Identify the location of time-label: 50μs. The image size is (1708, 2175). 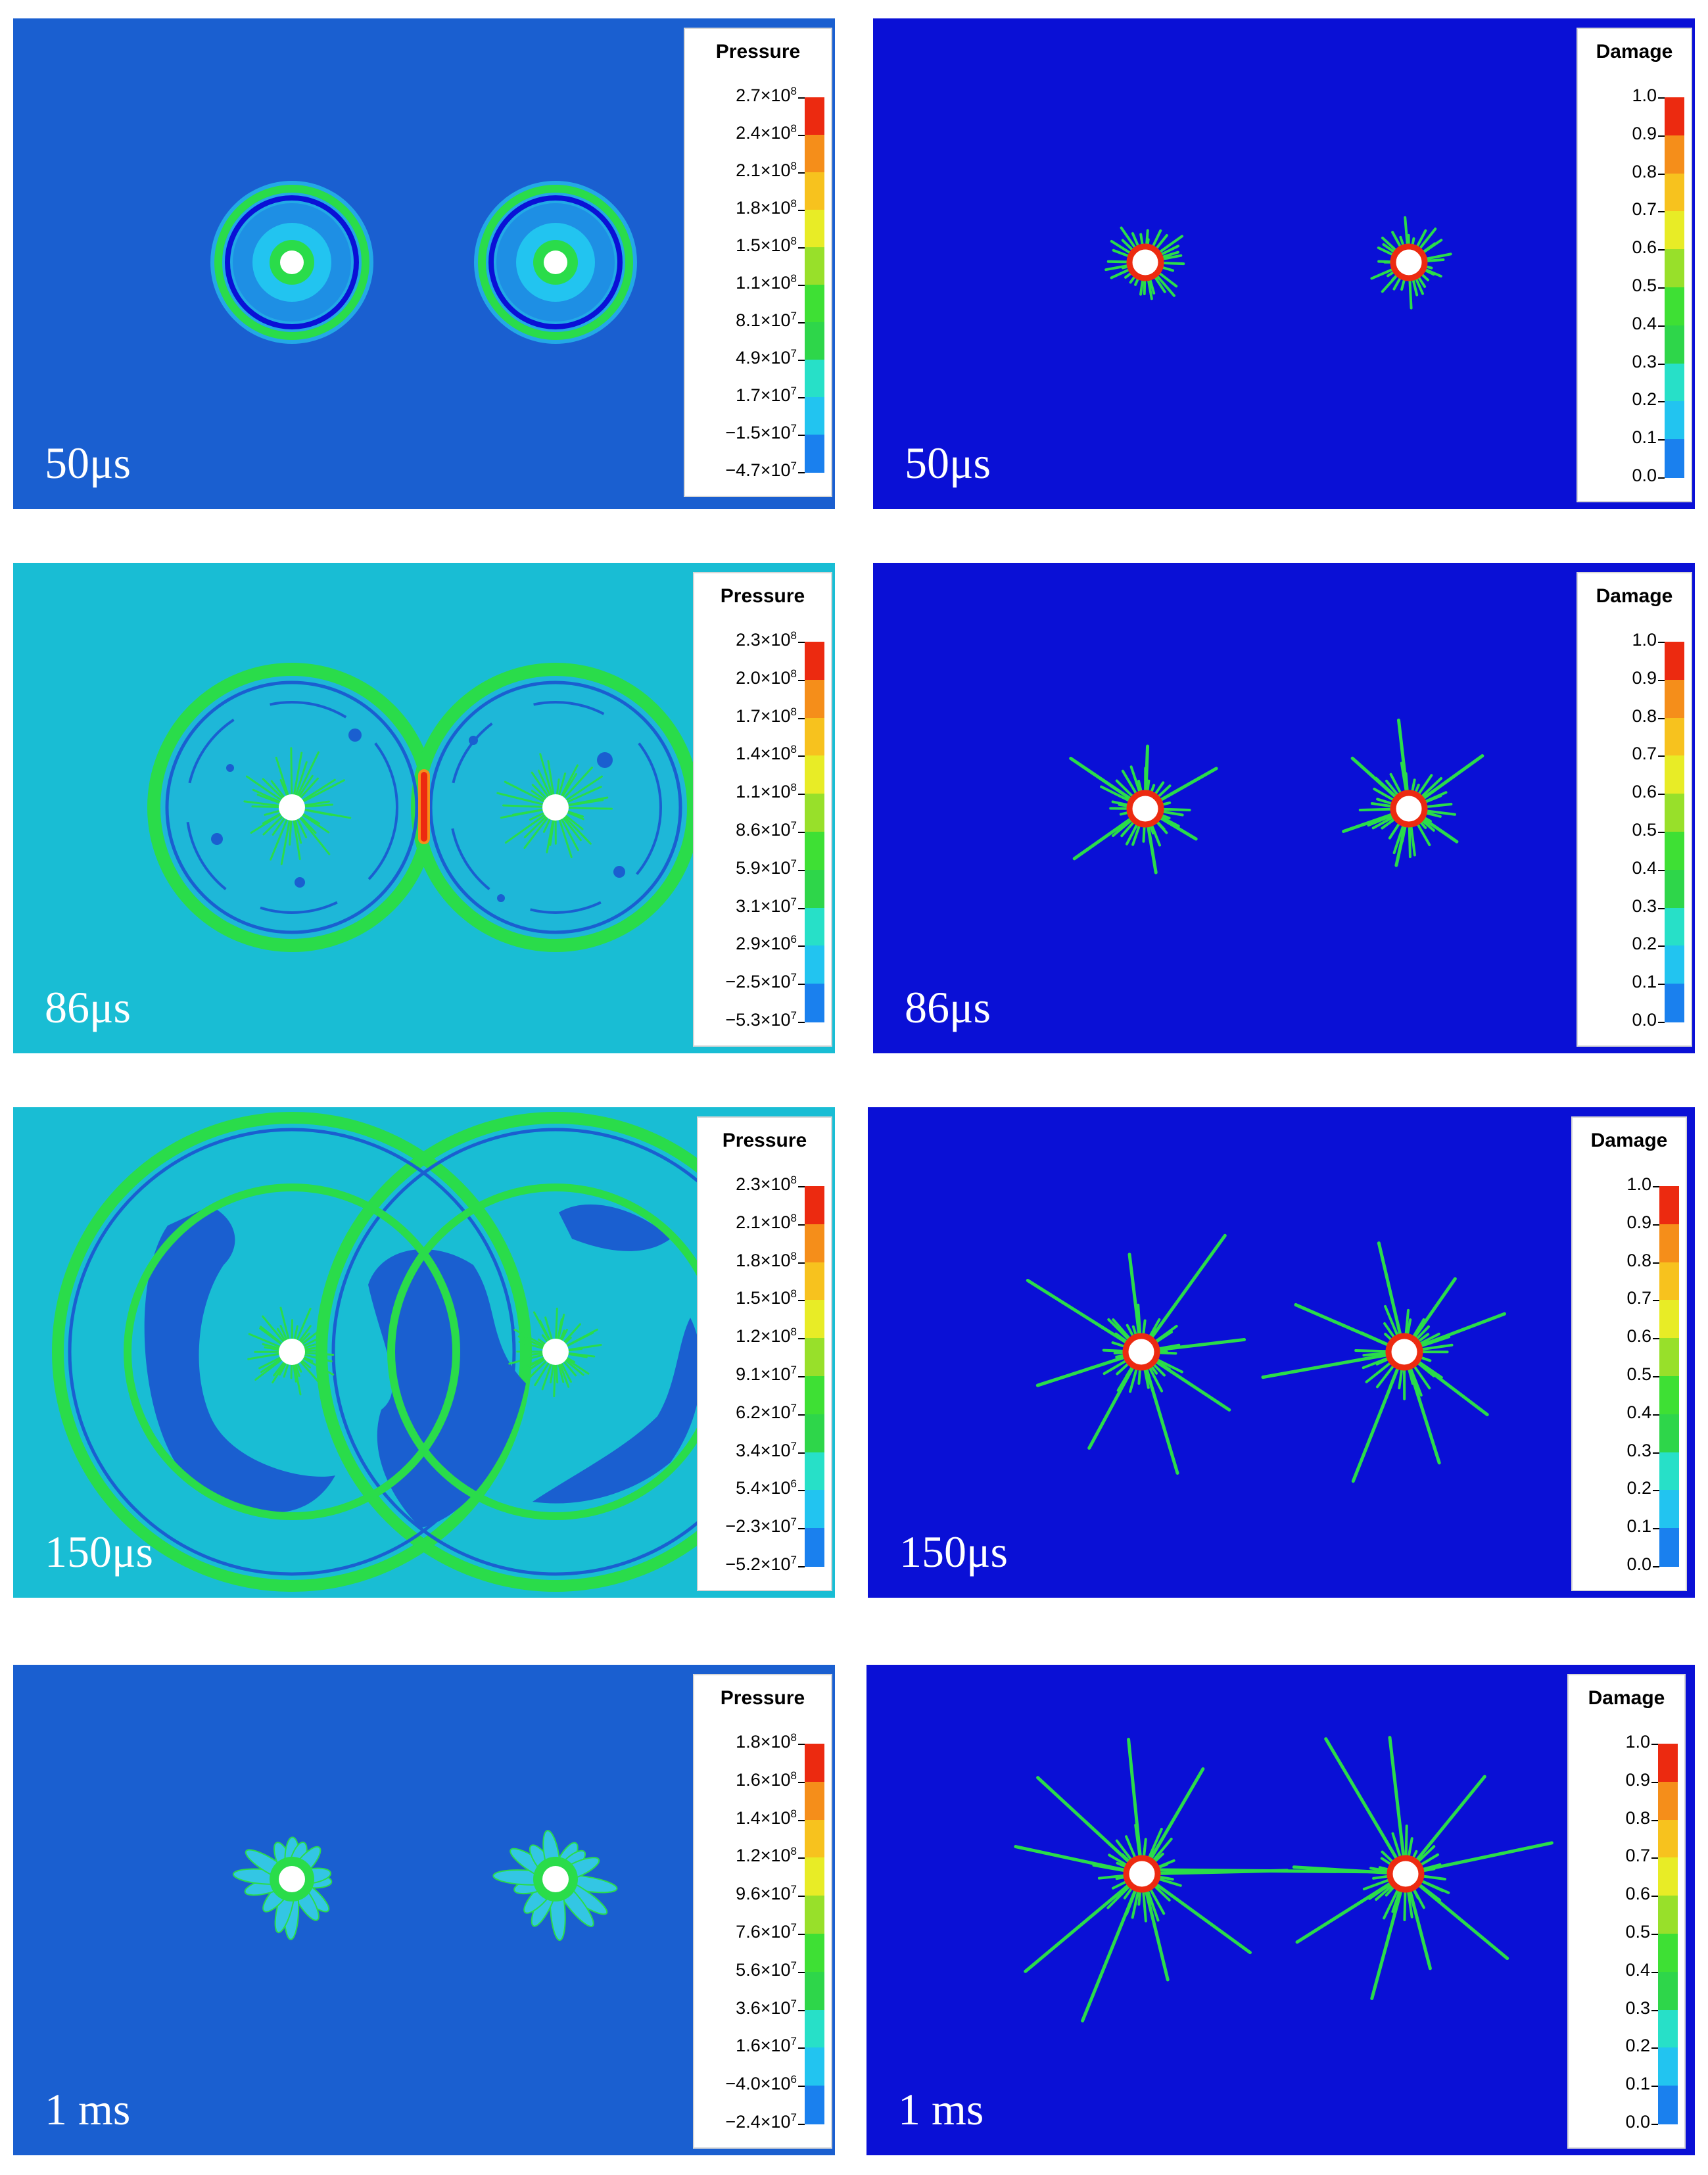
(948, 463).